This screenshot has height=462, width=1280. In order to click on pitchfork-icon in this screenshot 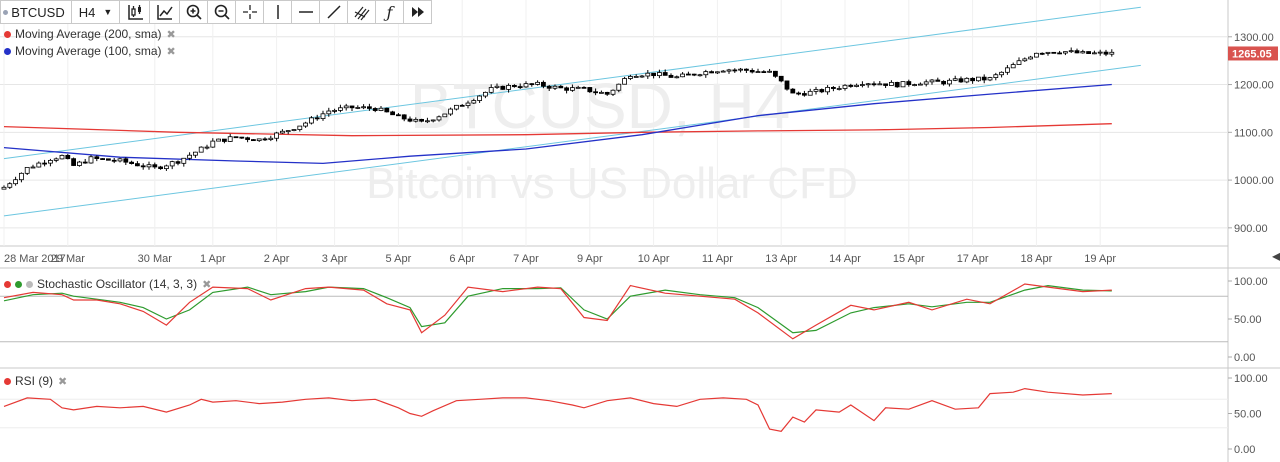, I will do `click(361, 13)`.